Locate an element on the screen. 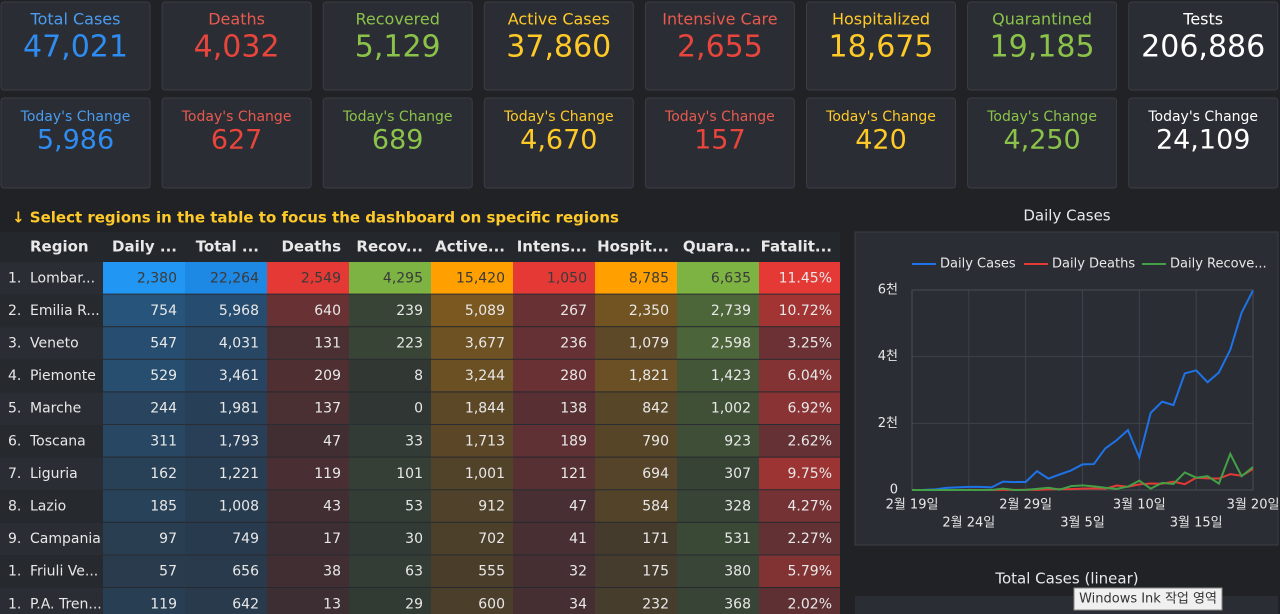 This screenshot has width=1280, height=614. cell-value: 8 is located at coordinates (418, 376).